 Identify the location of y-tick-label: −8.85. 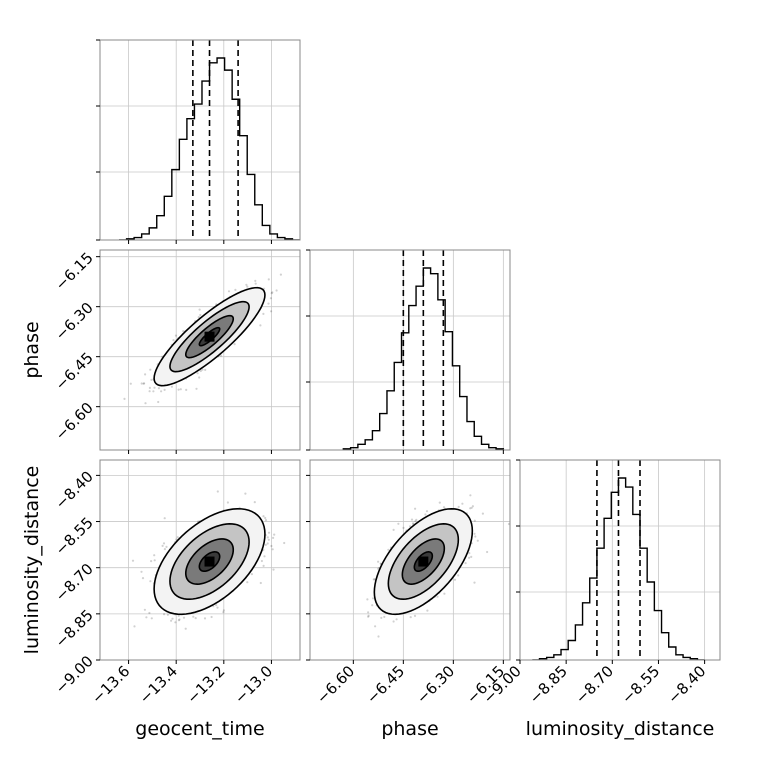
(74, 628).